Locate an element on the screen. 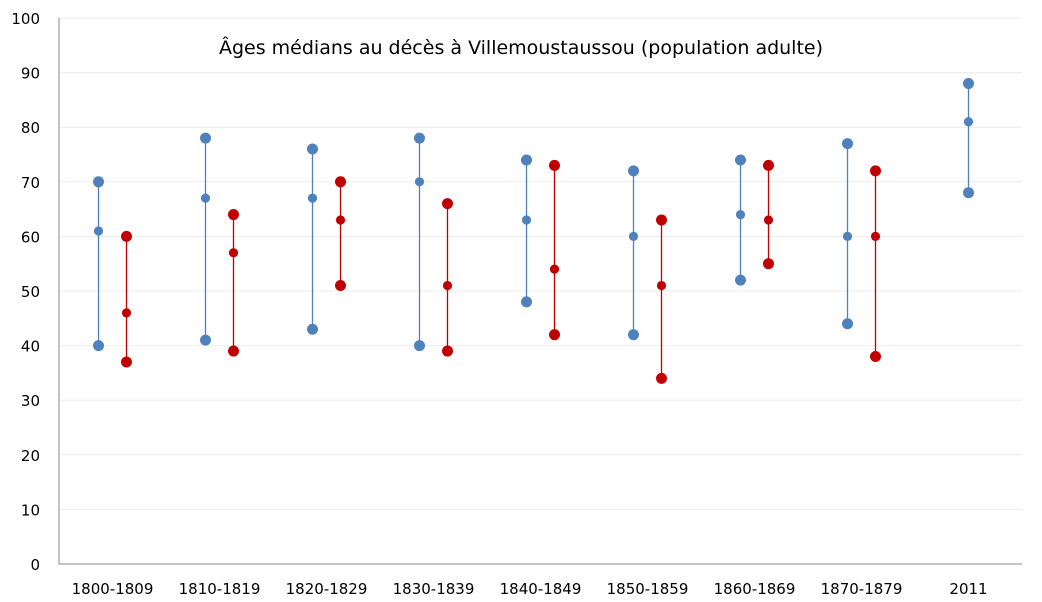 This screenshot has width=1042, height=602. y-tick-label: 50 is located at coordinates (30, 292).